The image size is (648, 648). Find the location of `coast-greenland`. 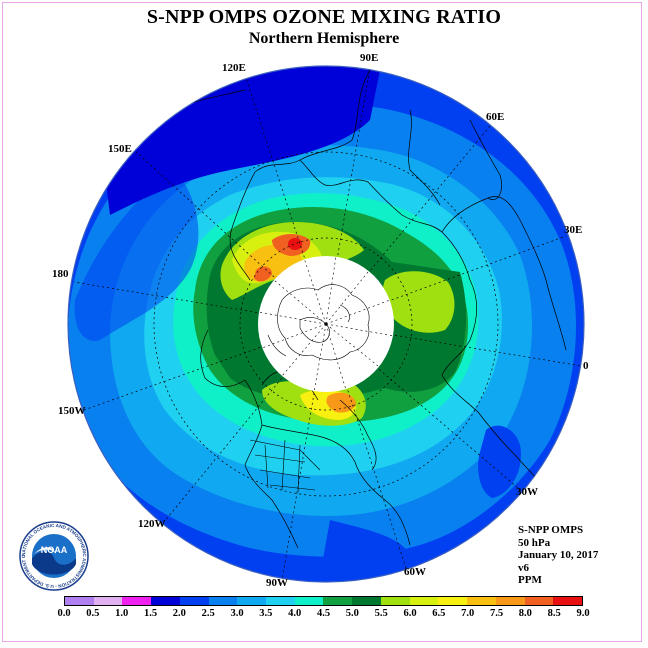

coast-greenland is located at coordinates (358, 435).